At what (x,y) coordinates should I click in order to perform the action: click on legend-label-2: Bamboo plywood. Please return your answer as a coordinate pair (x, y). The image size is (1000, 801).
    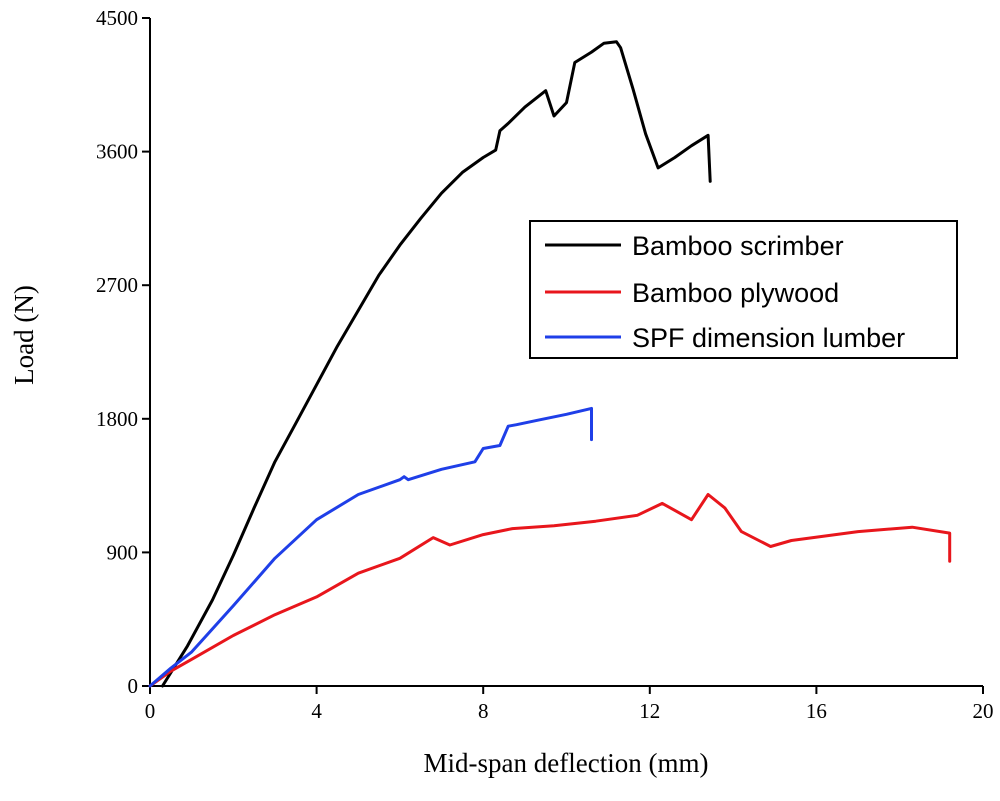
    Looking at the image, I should click on (735, 293).